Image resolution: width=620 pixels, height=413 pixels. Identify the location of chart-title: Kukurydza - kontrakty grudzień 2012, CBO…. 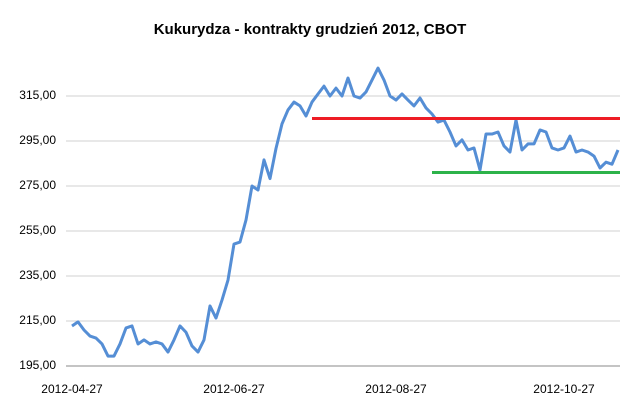
(310, 29).